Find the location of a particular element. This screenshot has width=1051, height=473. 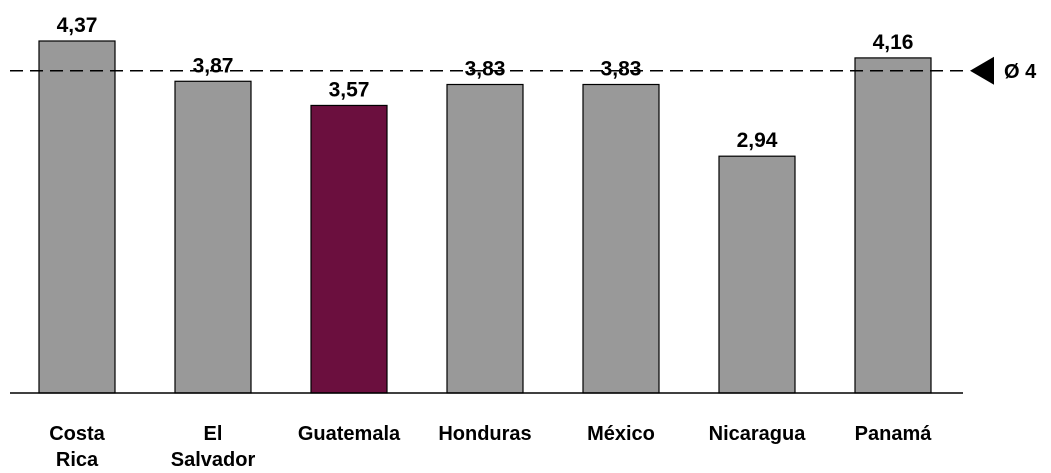

category-label-1: El Salvador is located at coordinates (213, 447).